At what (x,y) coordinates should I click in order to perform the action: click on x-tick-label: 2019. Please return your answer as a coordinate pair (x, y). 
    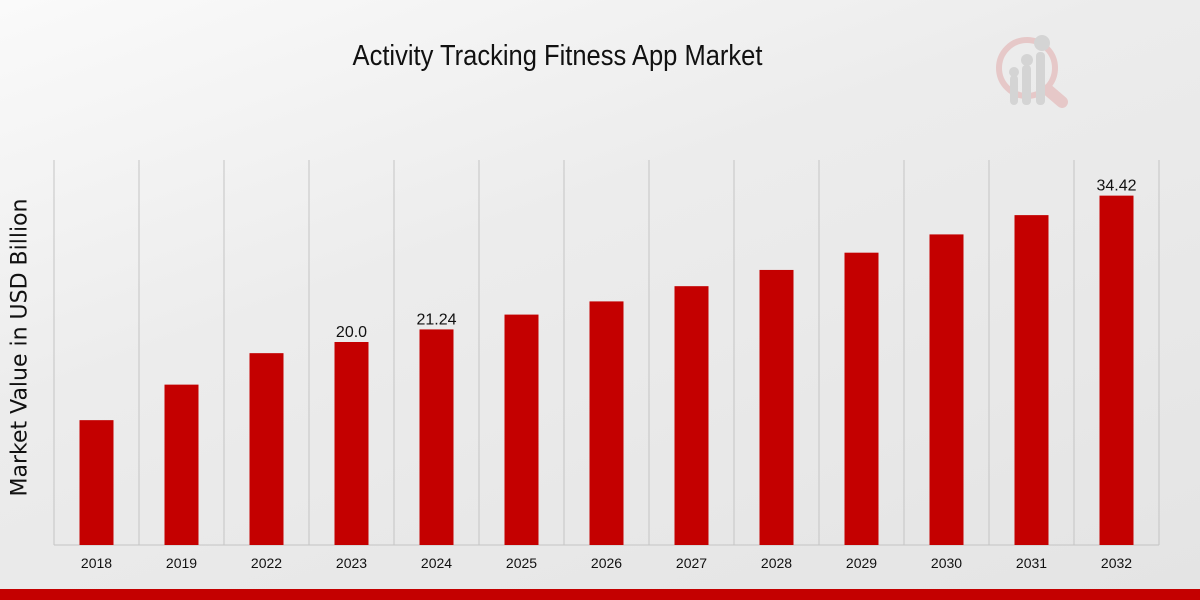
    Looking at the image, I should click on (181, 563).